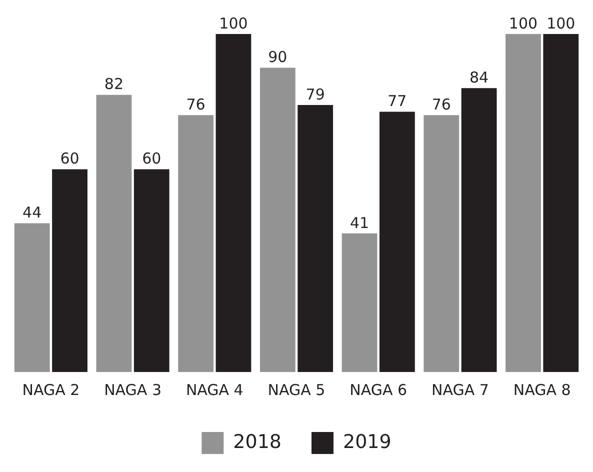  I want to click on x-tick-label: NAGA 6, so click(379, 389).